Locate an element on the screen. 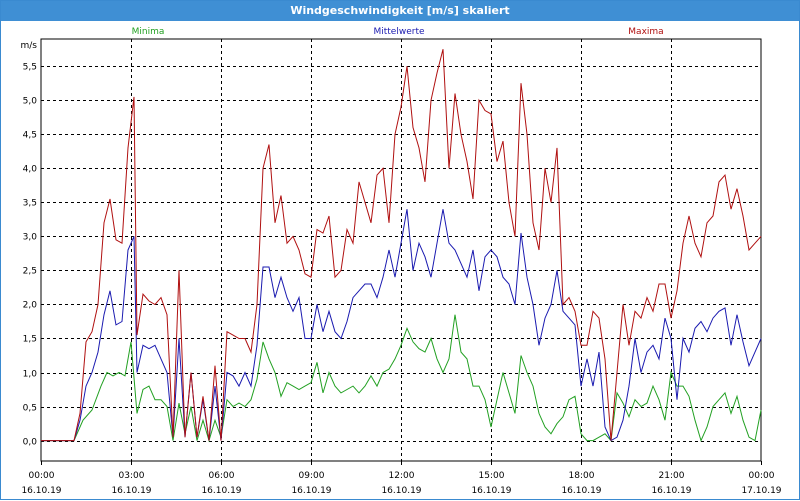 The height and width of the screenshot is (501, 800). x-tick-time: 21:00 is located at coordinates (672, 476).